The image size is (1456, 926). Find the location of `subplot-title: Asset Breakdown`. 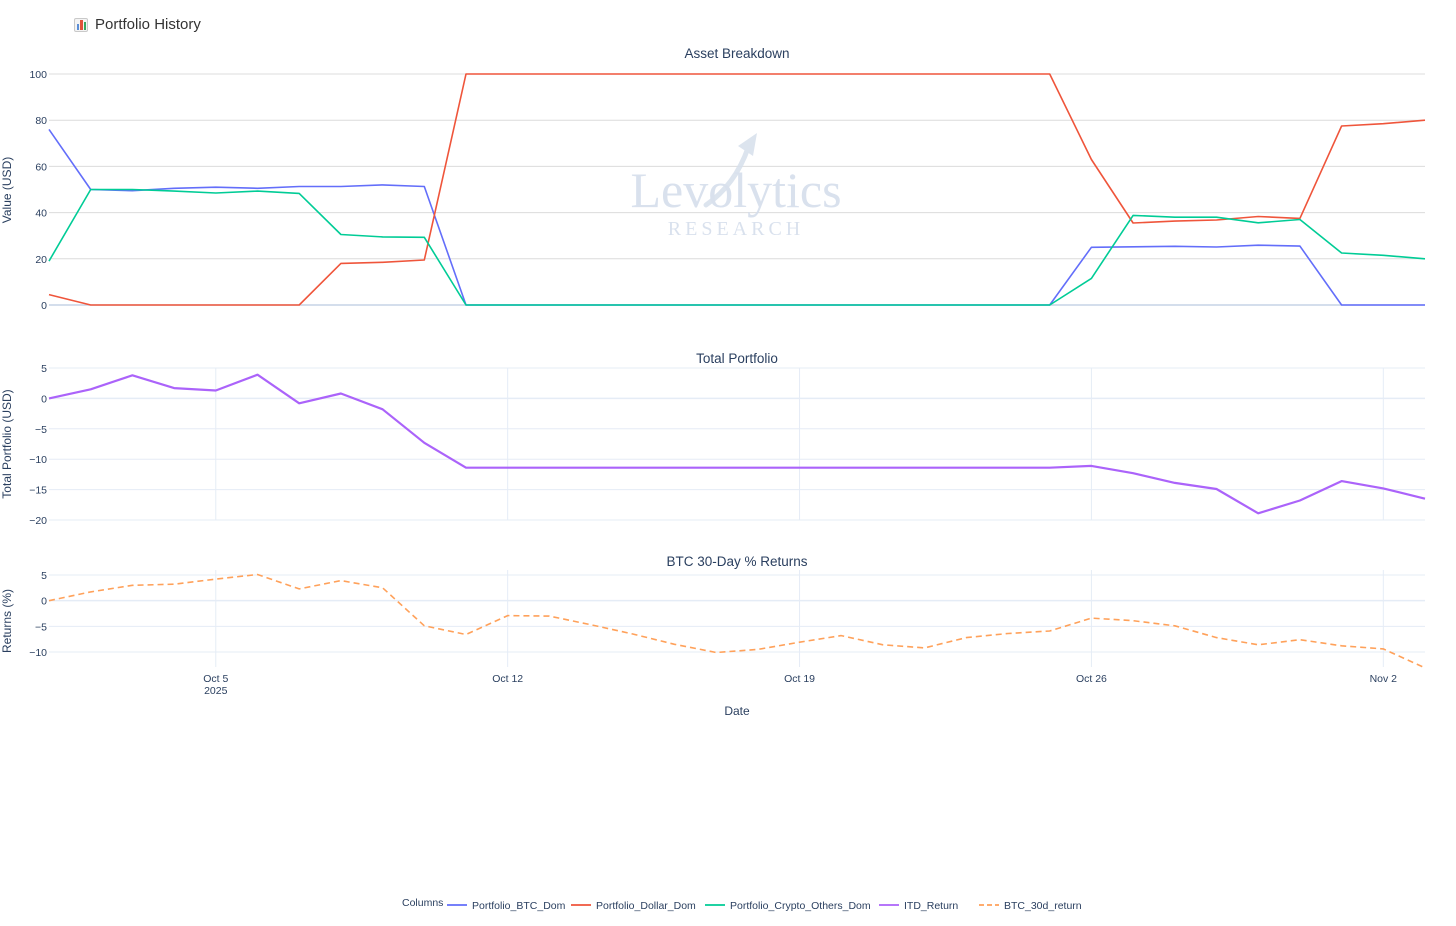

subplot-title: Asset Breakdown is located at coordinates (736, 53).